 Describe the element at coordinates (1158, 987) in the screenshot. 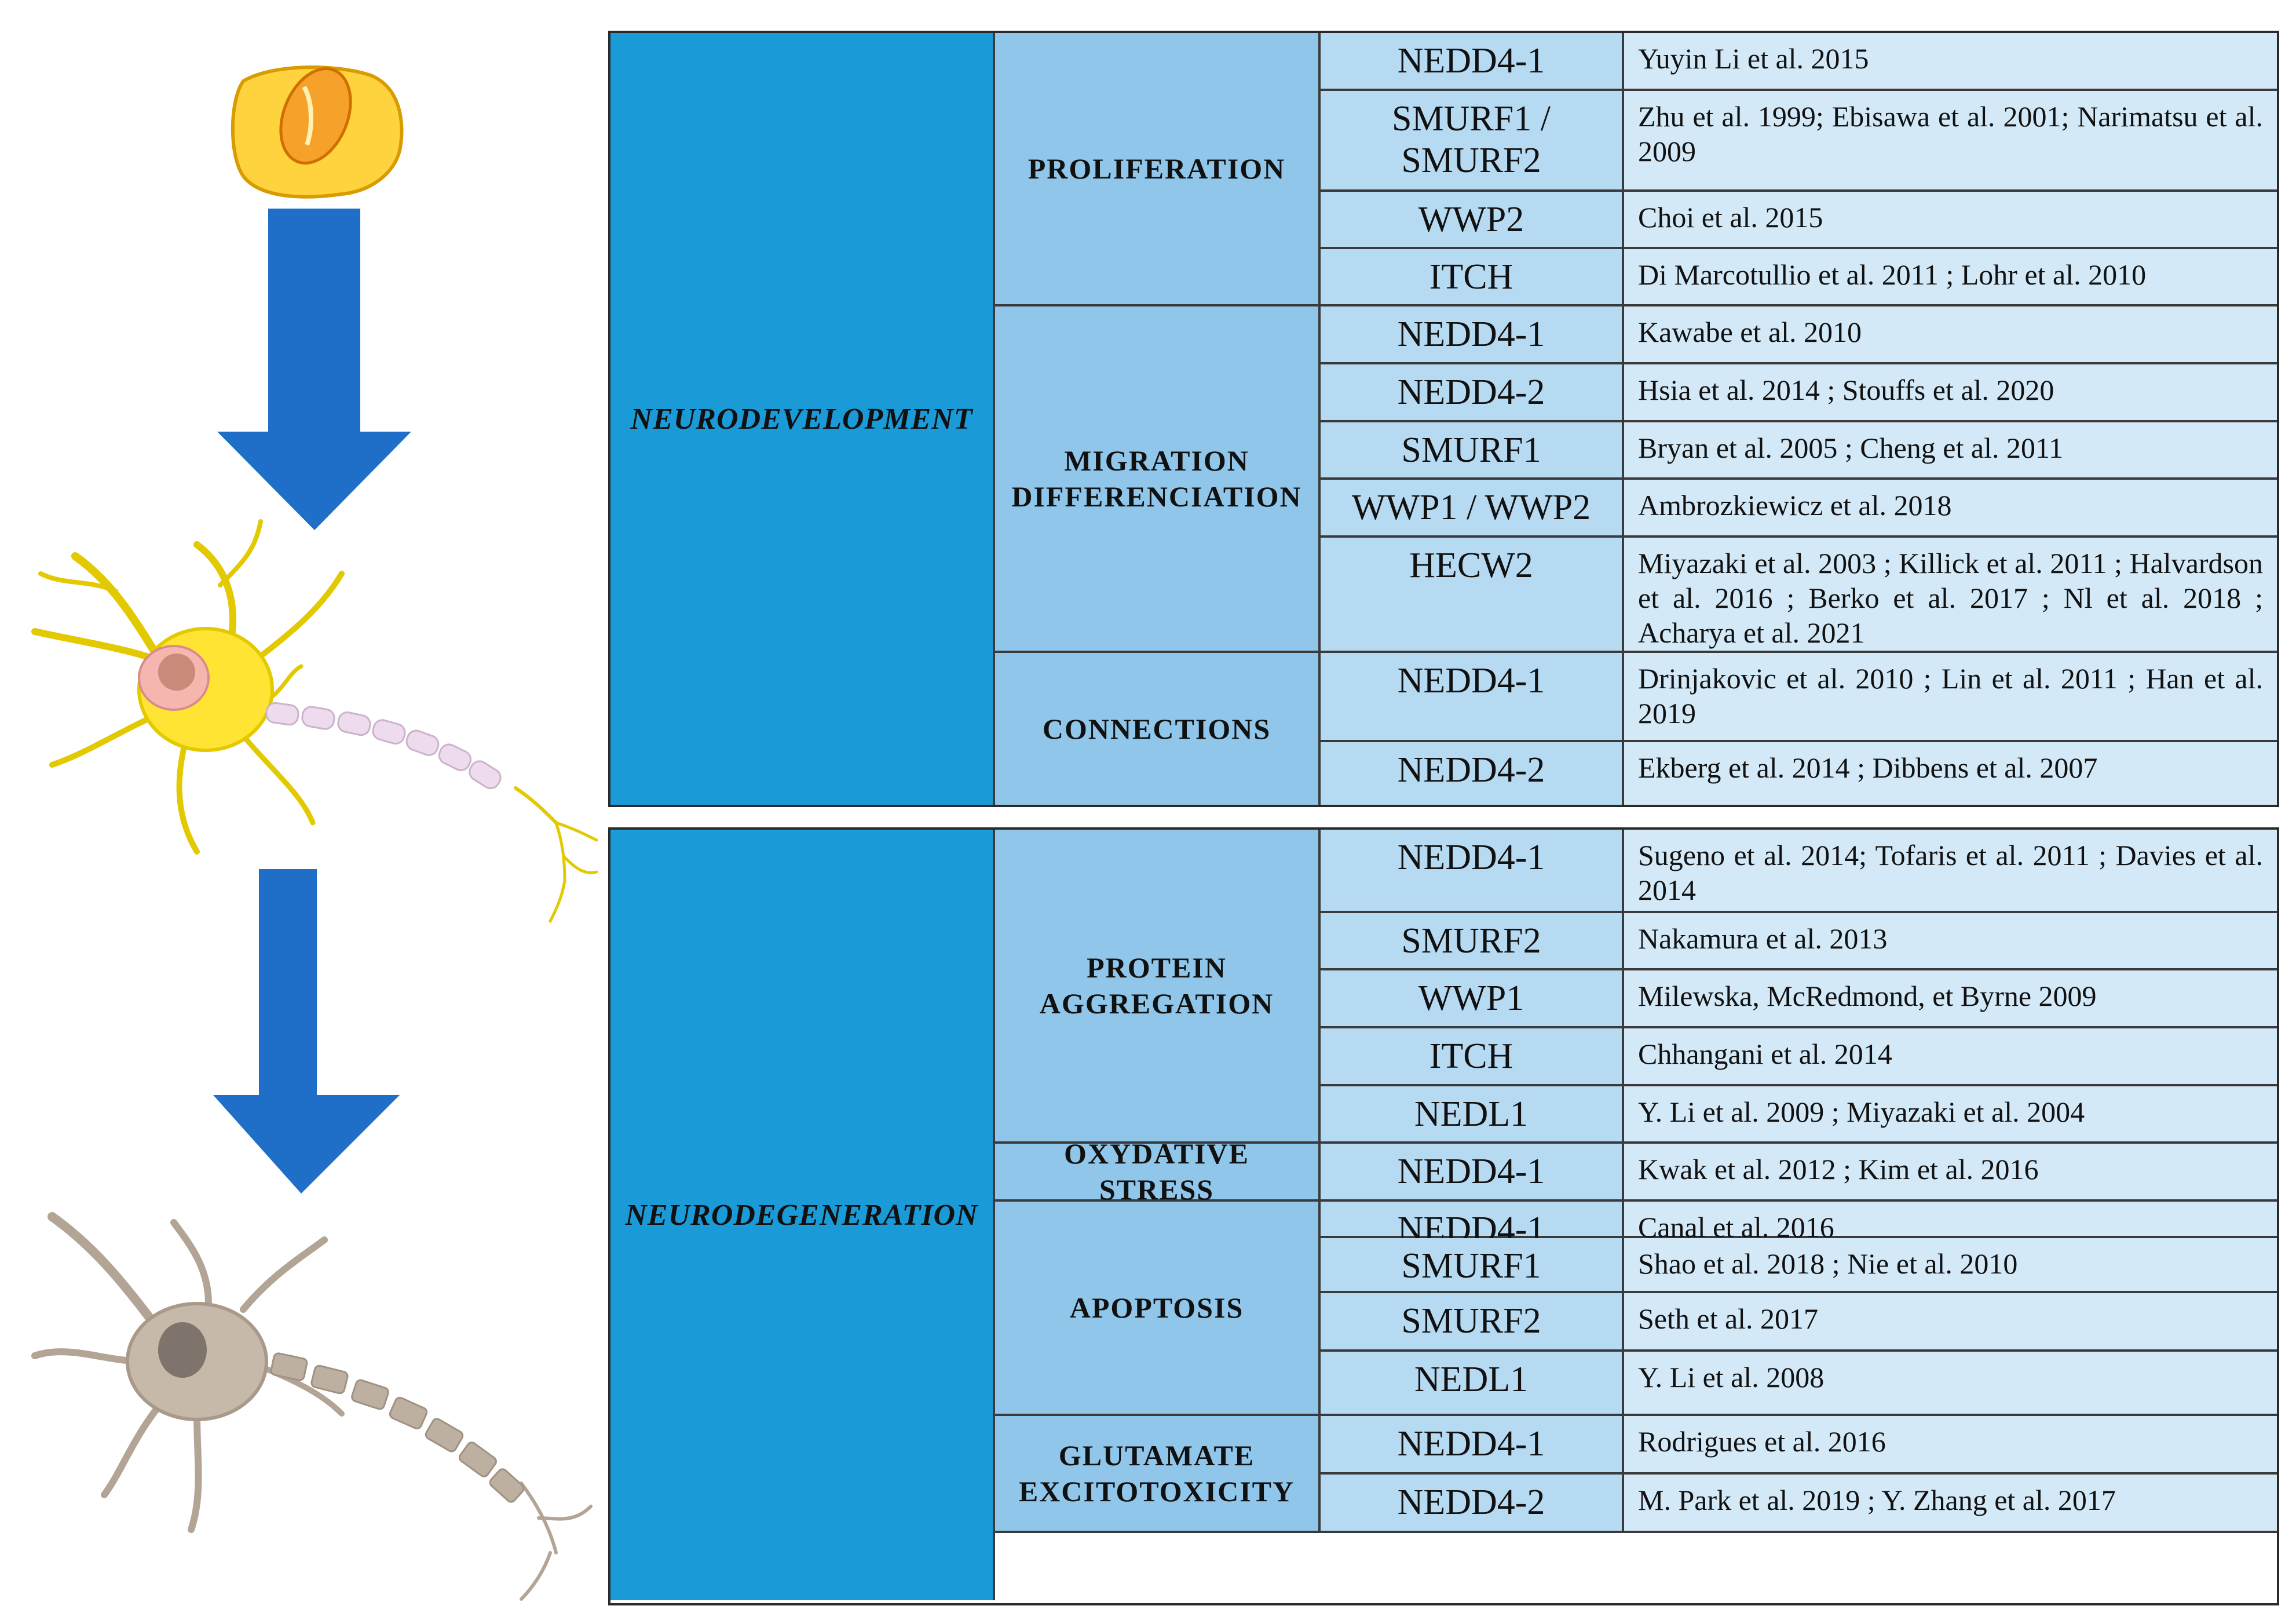

I see `category-label: PROTEIN AGGREGATION` at that location.